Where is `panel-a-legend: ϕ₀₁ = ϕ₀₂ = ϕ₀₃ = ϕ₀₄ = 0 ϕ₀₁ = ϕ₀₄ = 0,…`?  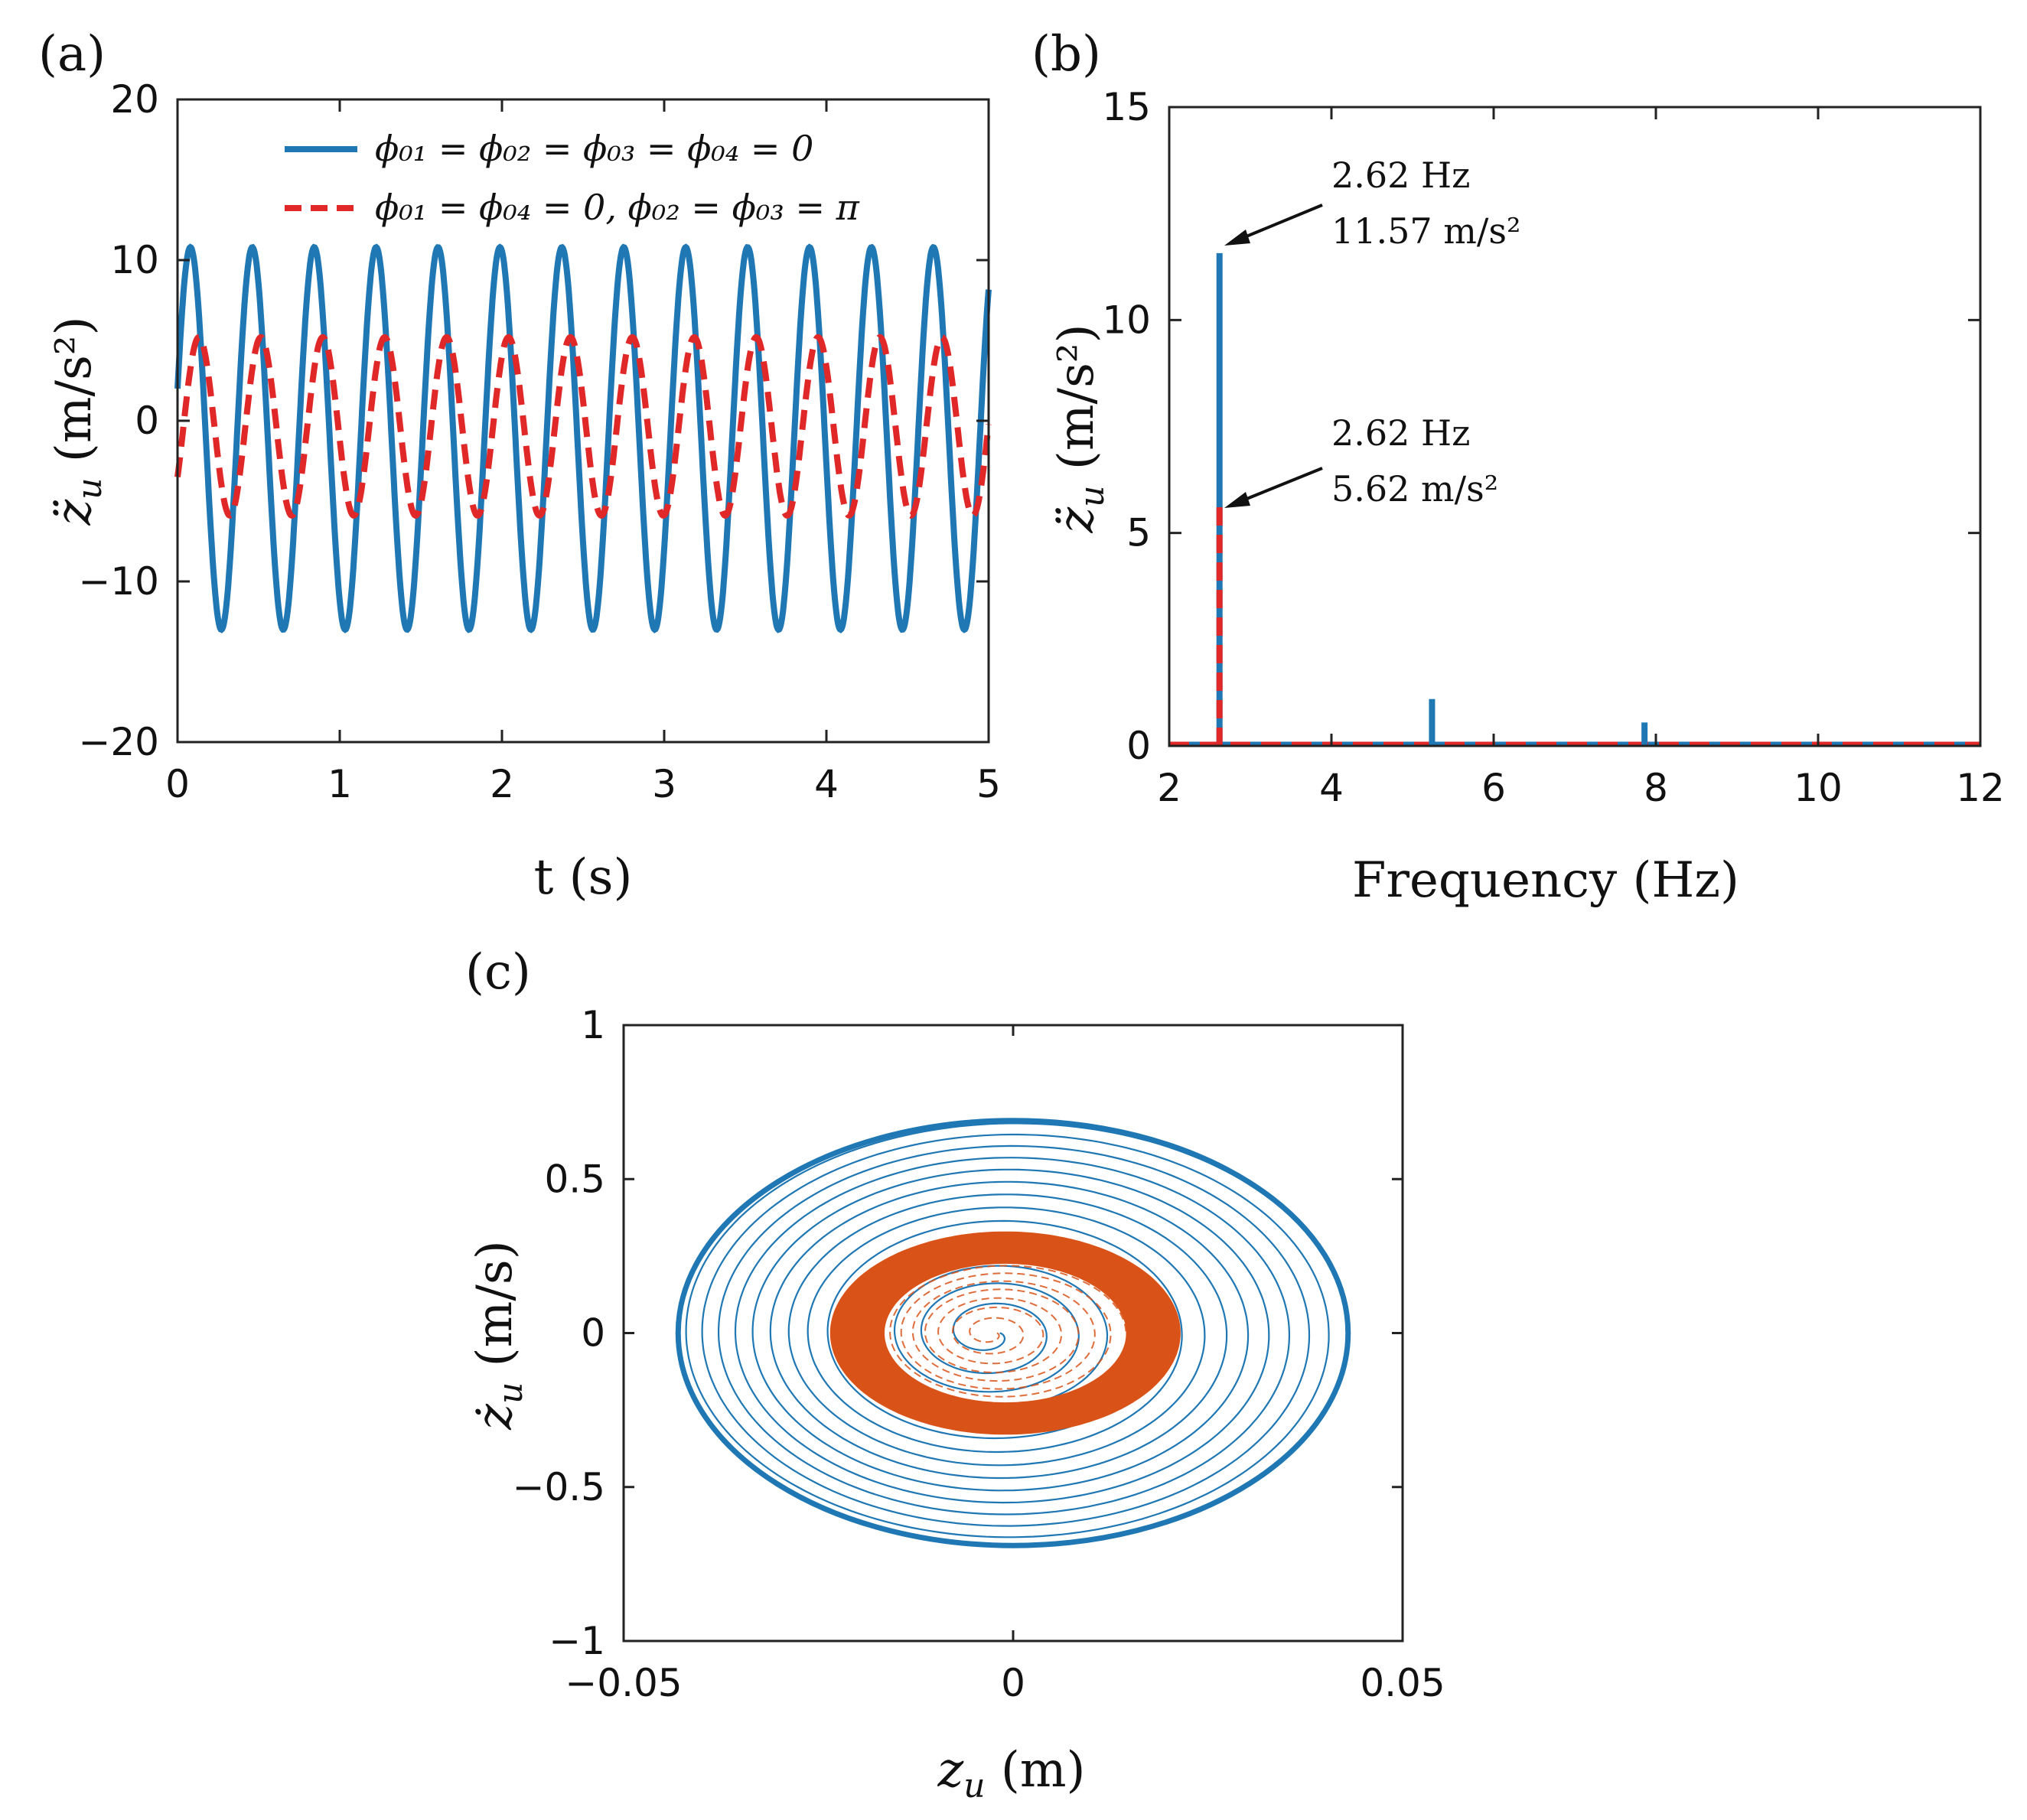 panel-a-legend: ϕ₀₁ = ϕ₀₂ = ϕ₀₃ = ϕ₀₄ = 0 ϕ₀₁ = ϕ₀₄ = 0,… is located at coordinates (572, 178).